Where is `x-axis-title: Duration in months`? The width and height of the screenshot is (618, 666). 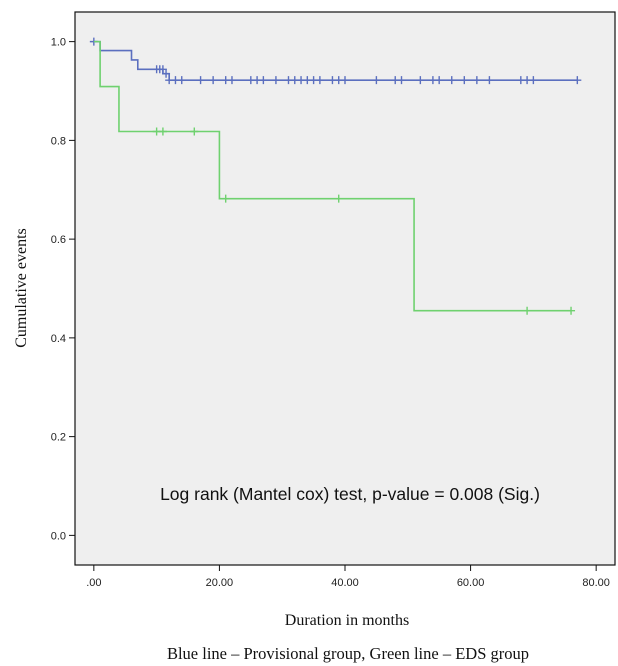 x-axis-title: Duration in months is located at coordinates (347, 620).